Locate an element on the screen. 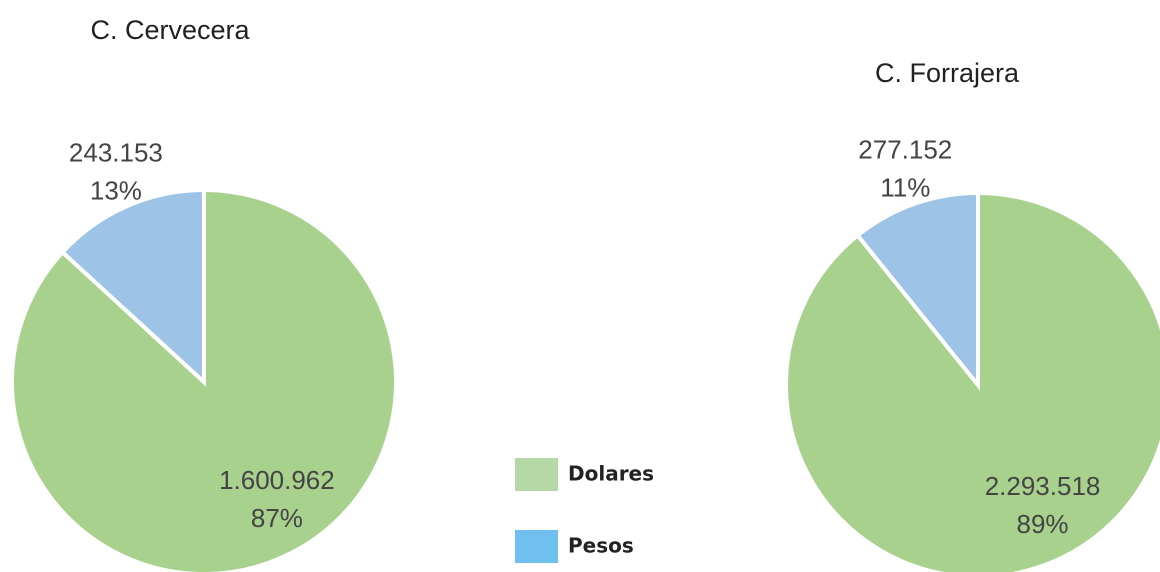 The image size is (1160, 572). percent-label: 87% is located at coordinates (277, 518).